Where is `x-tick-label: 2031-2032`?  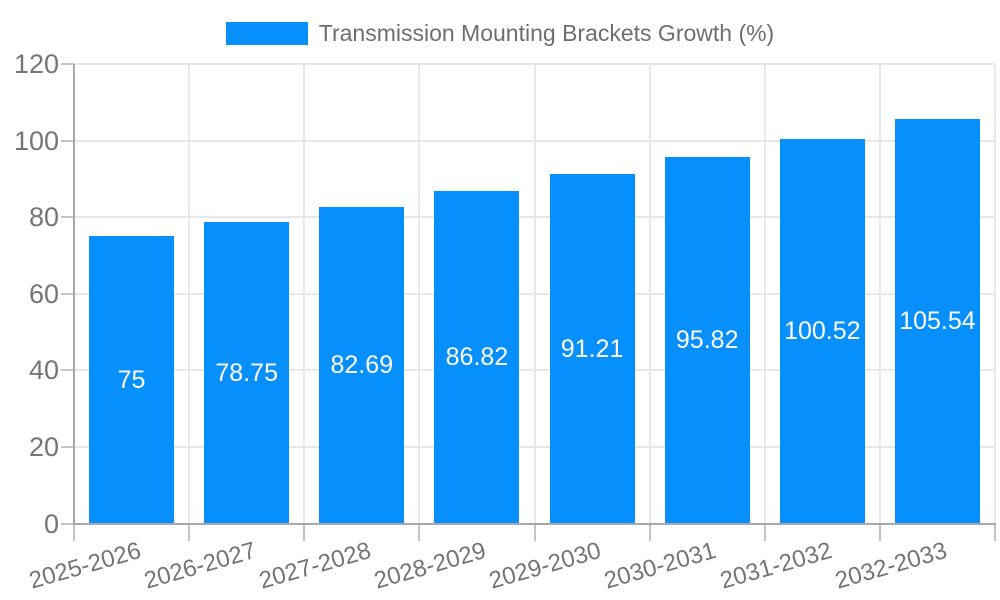
x-tick-label: 2031-2032 is located at coordinates (775, 566).